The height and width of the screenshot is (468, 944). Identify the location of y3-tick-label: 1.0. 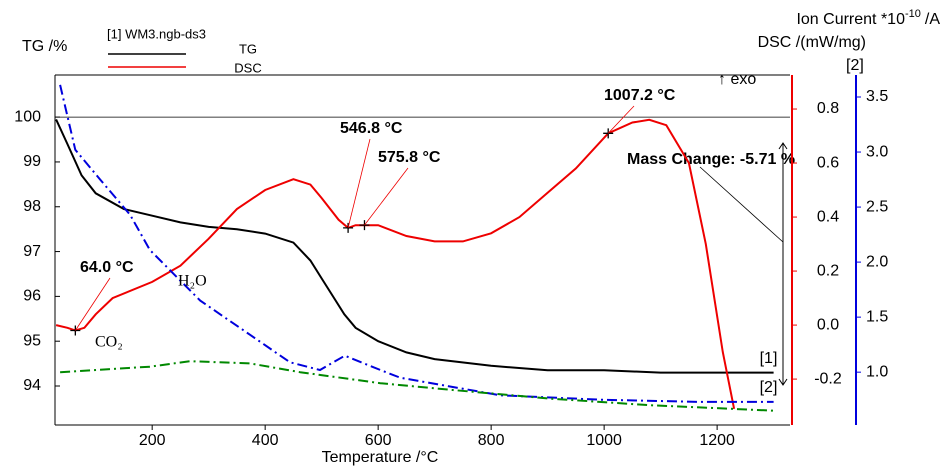
(877, 371).